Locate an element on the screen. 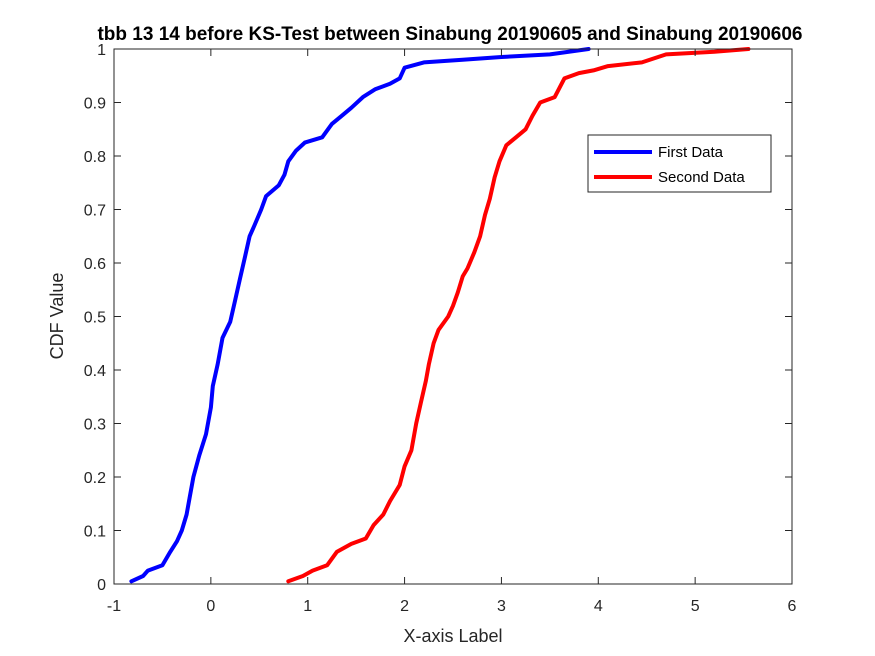 Image resolution: width=875 pixels, height=656 pixels. y-tick-label: 1 is located at coordinates (101, 50).